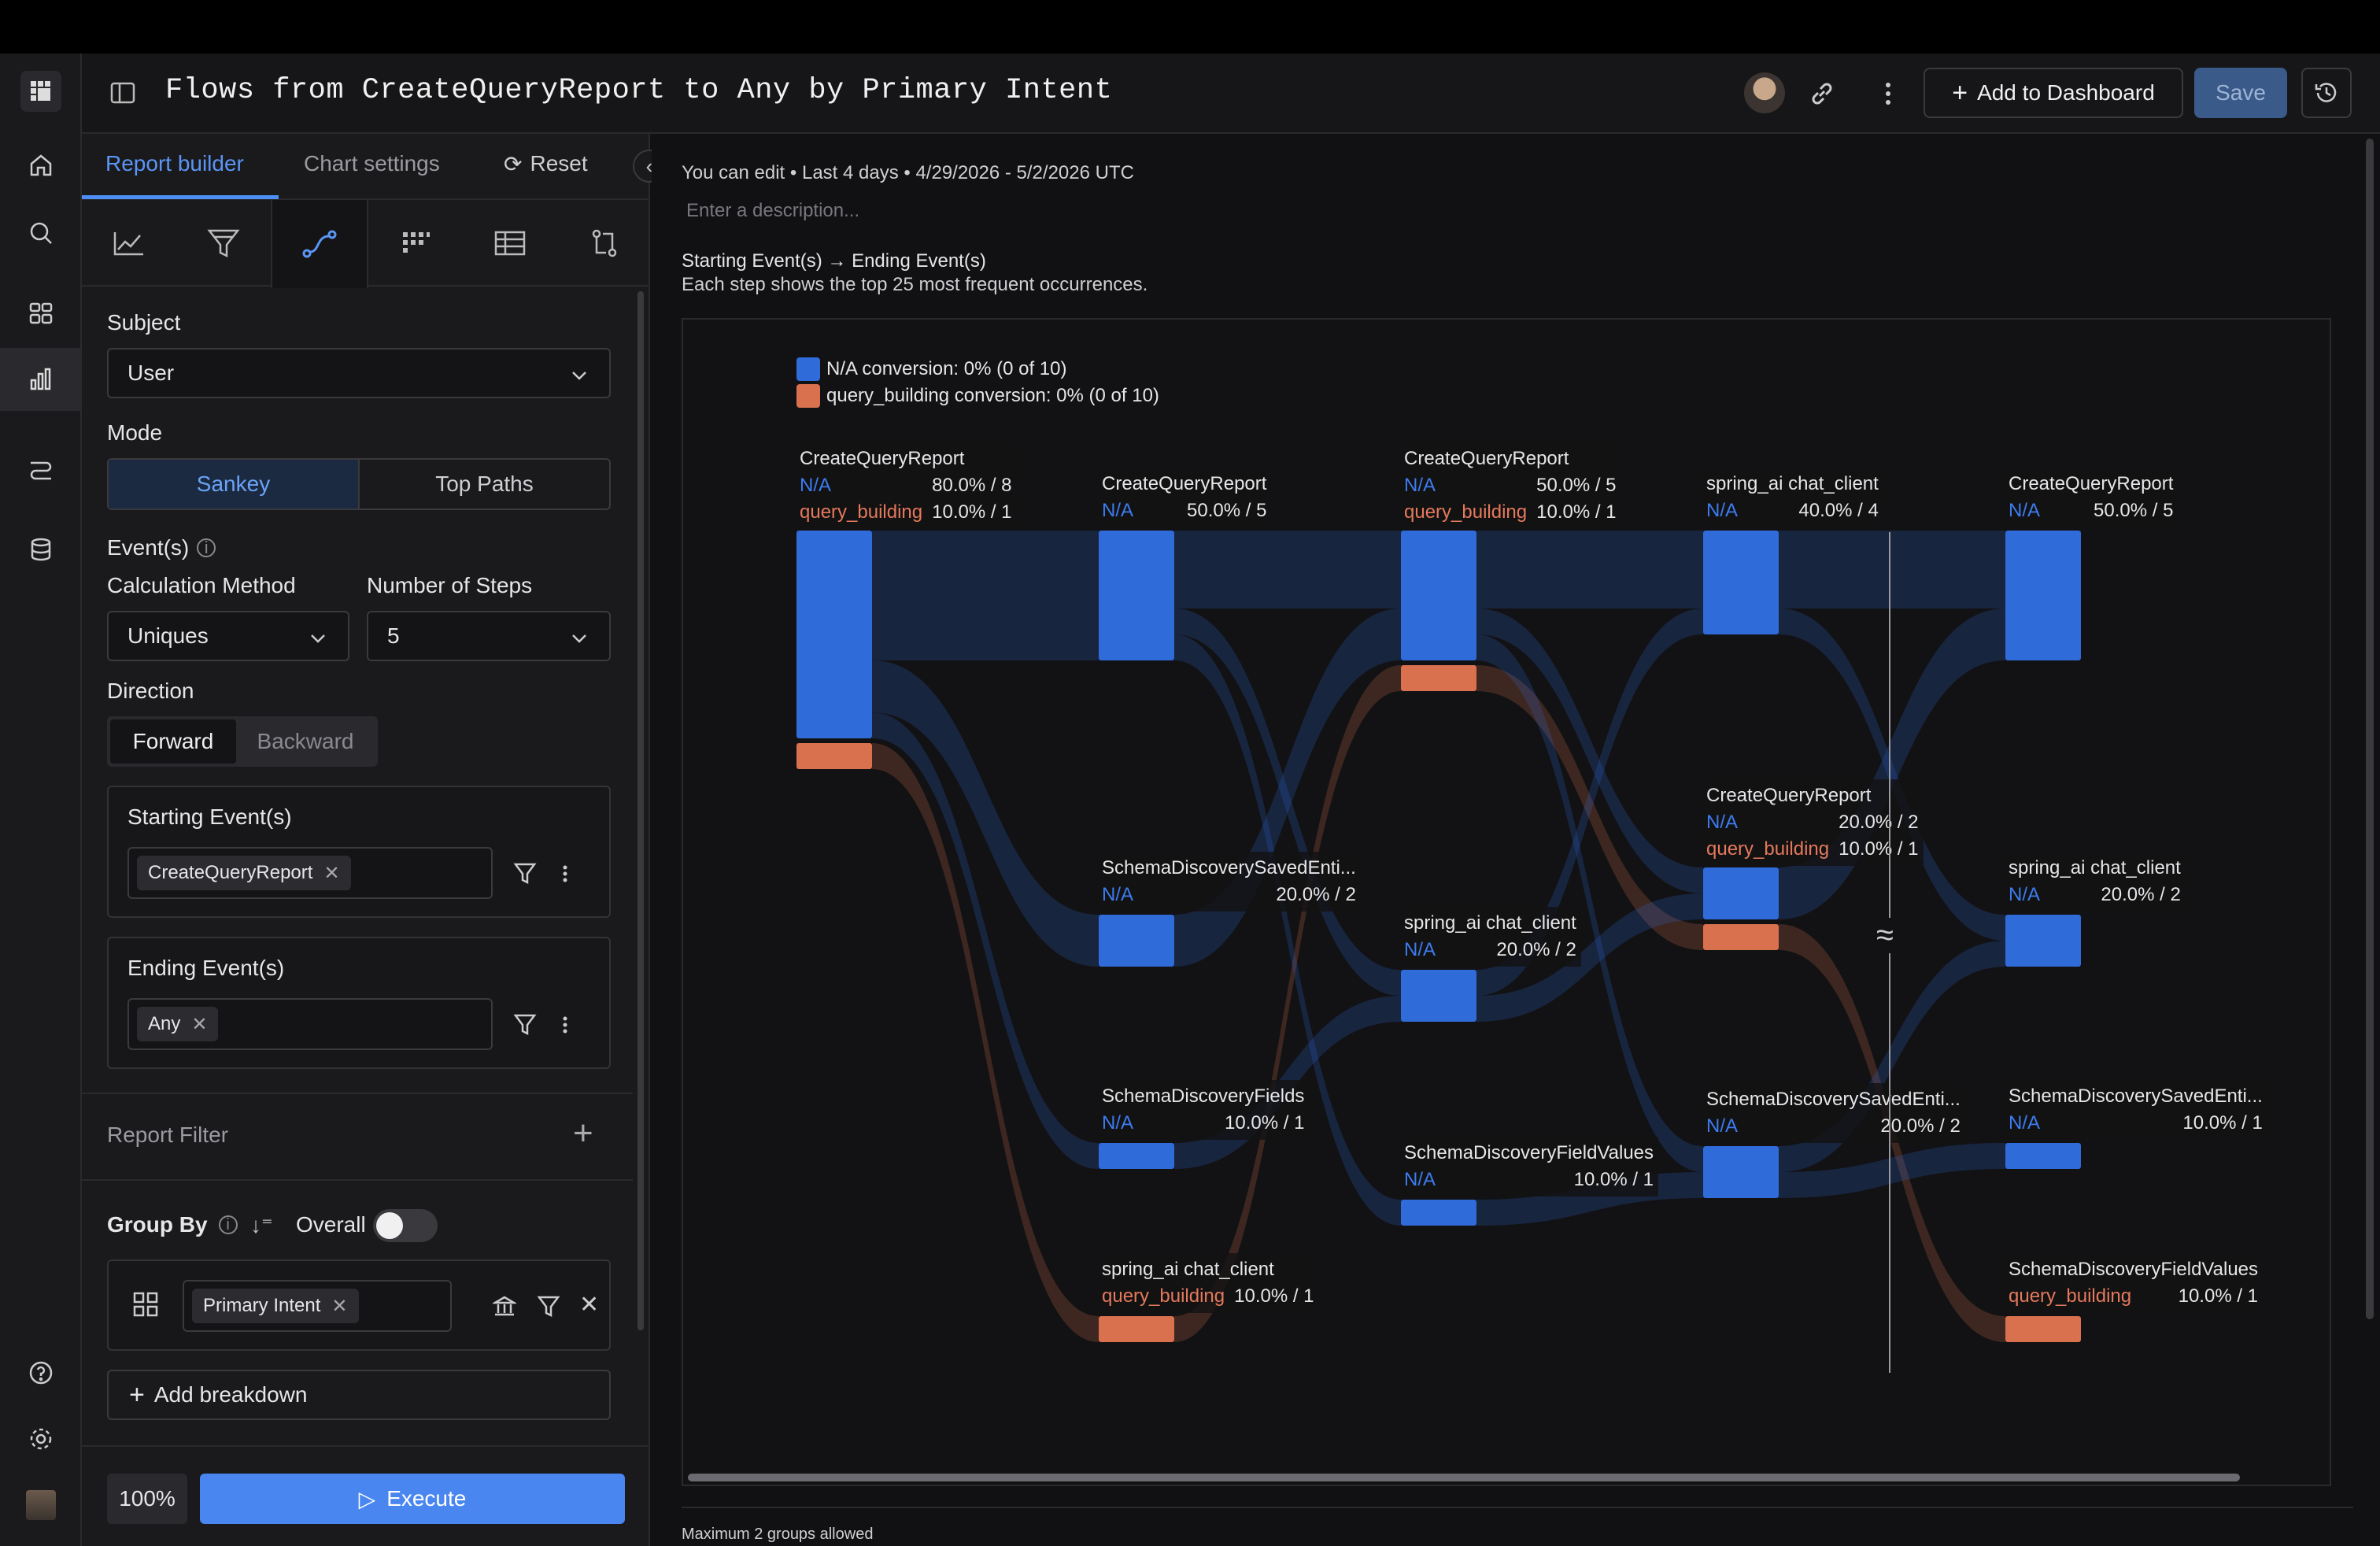 The image size is (2380, 1546). I want to click on database-icon, so click(40, 550).